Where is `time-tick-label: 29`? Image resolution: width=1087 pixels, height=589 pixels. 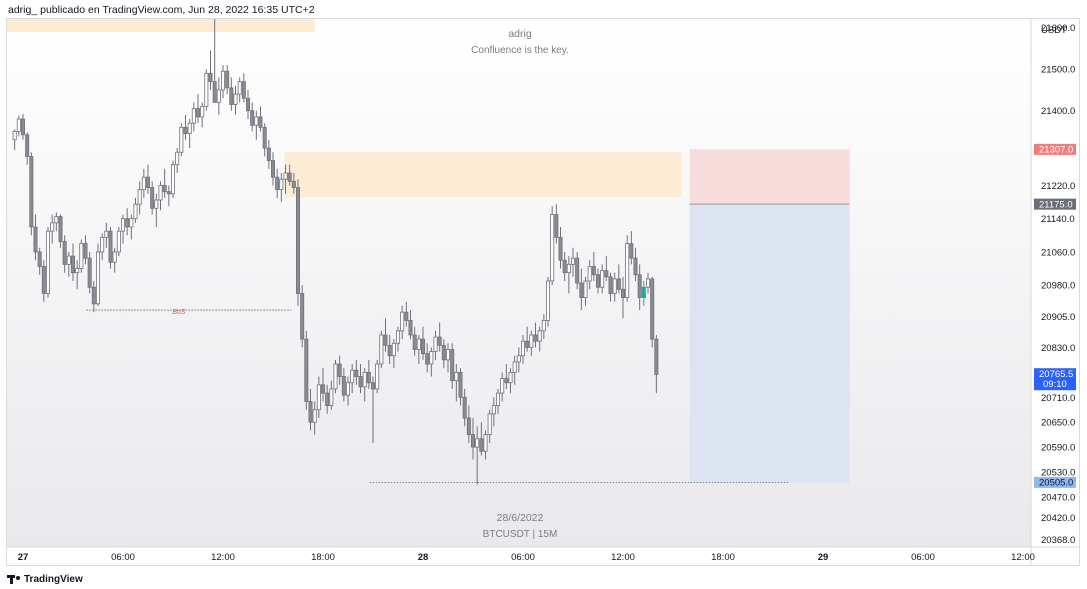 time-tick-label: 29 is located at coordinates (823, 557).